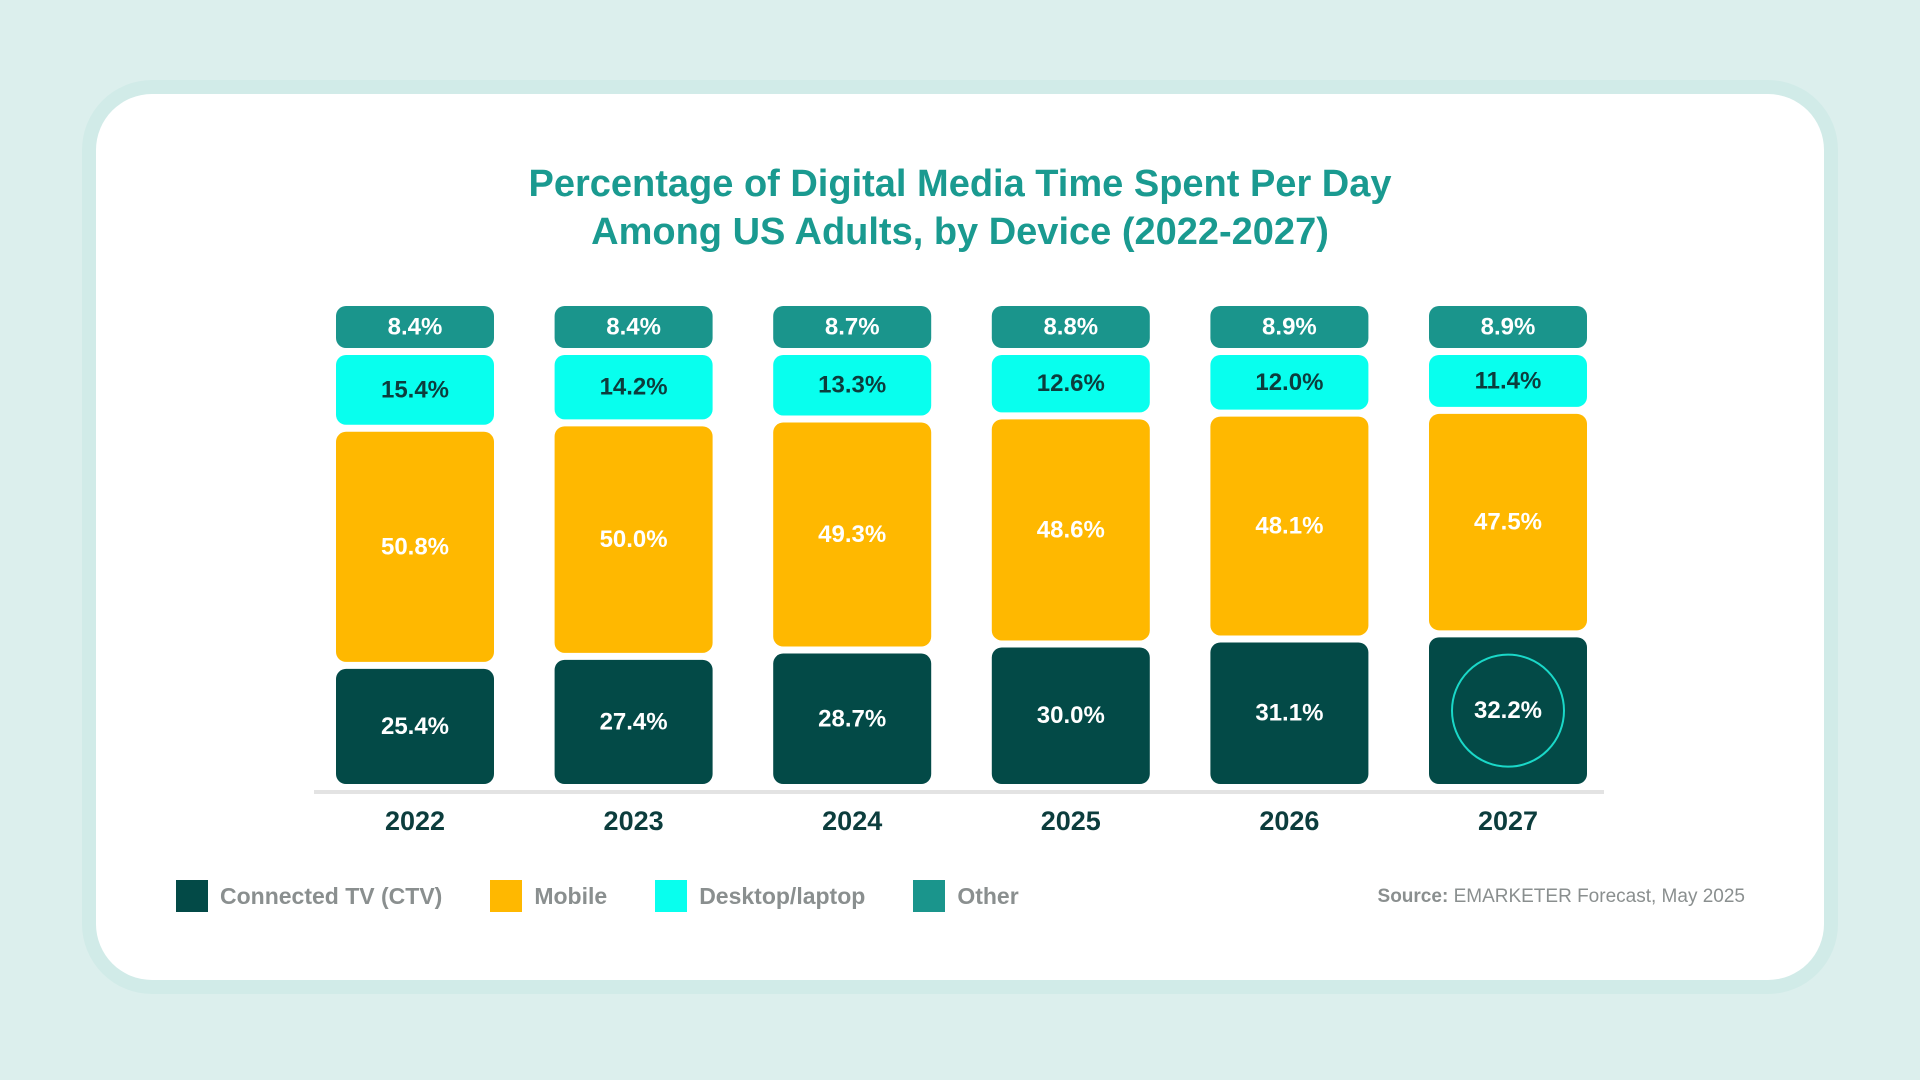 This screenshot has width=1920, height=1080. I want to click on data-label-mobile-2025: 48.6%, so click(1071, 529).